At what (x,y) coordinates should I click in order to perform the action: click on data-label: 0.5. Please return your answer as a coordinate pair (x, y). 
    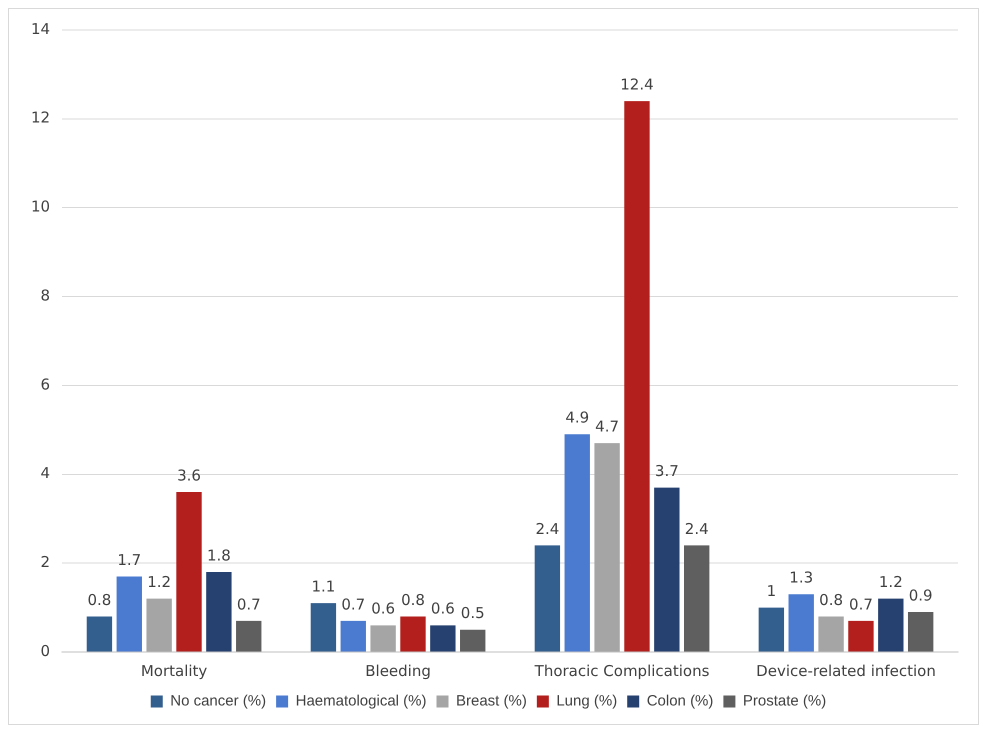
    Looking at the image, I should click on (472, 613).